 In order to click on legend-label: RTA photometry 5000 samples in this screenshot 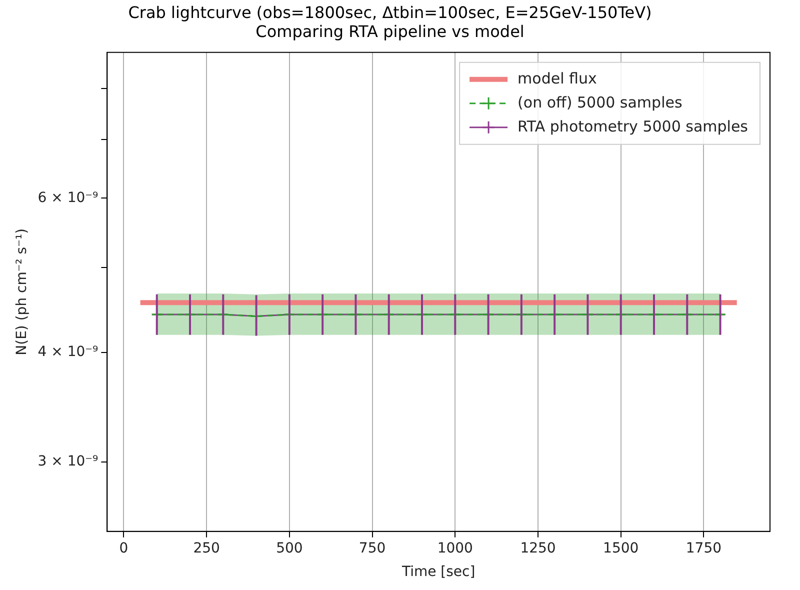, I will do `click(633, 126)`.